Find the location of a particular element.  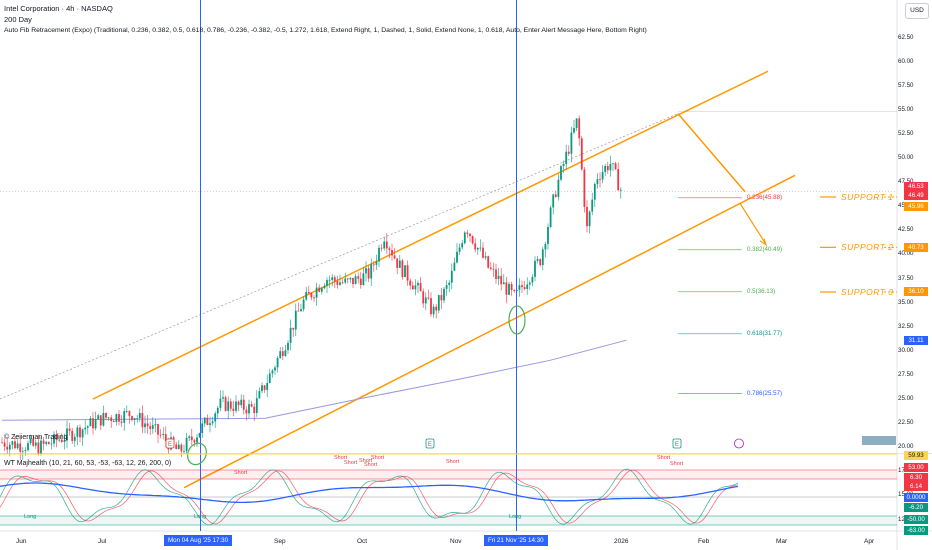

price-axis-label: 27.50 is located at coordinates (906, 374).